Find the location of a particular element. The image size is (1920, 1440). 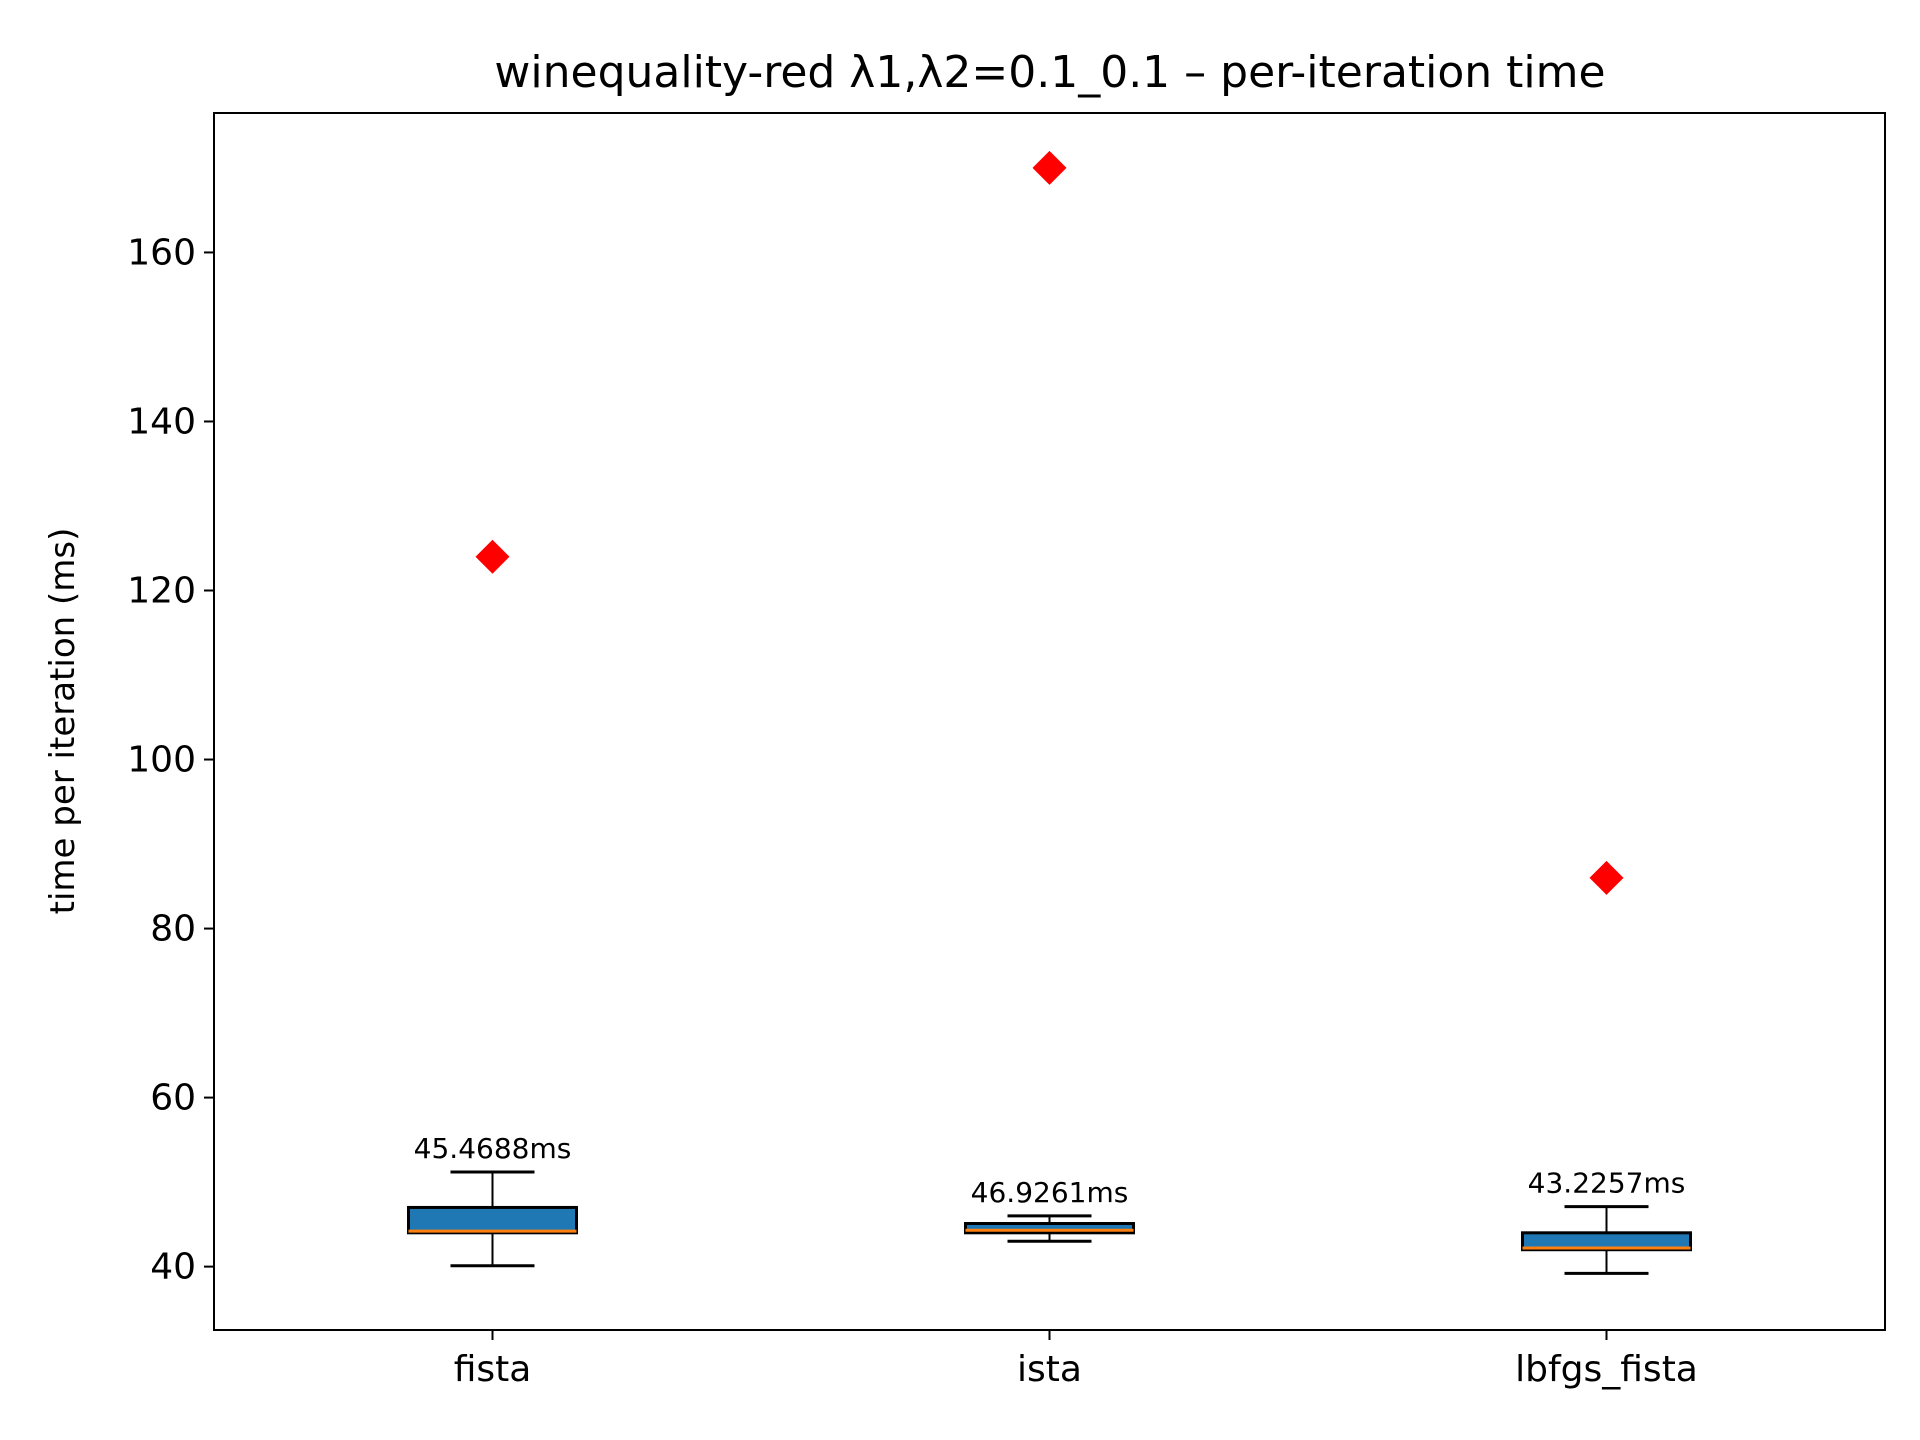

x-tick-label: lbfgs_fista is located at coordinates (1606, 1369).